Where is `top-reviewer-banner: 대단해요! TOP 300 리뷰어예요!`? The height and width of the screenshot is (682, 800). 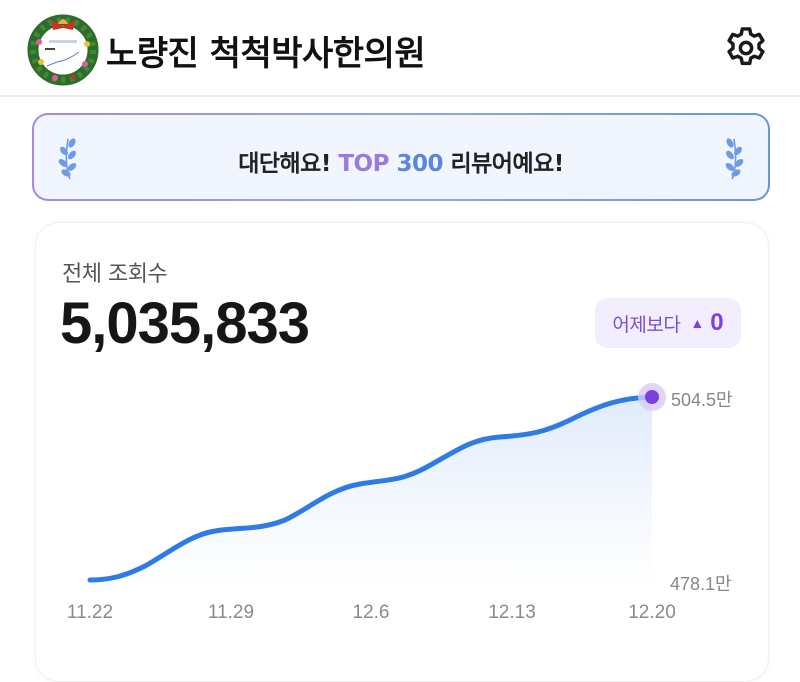
top-reviewer-banner: 대단해요! TOP 300 리뷰어예요! is located at coordinates (401, 157).